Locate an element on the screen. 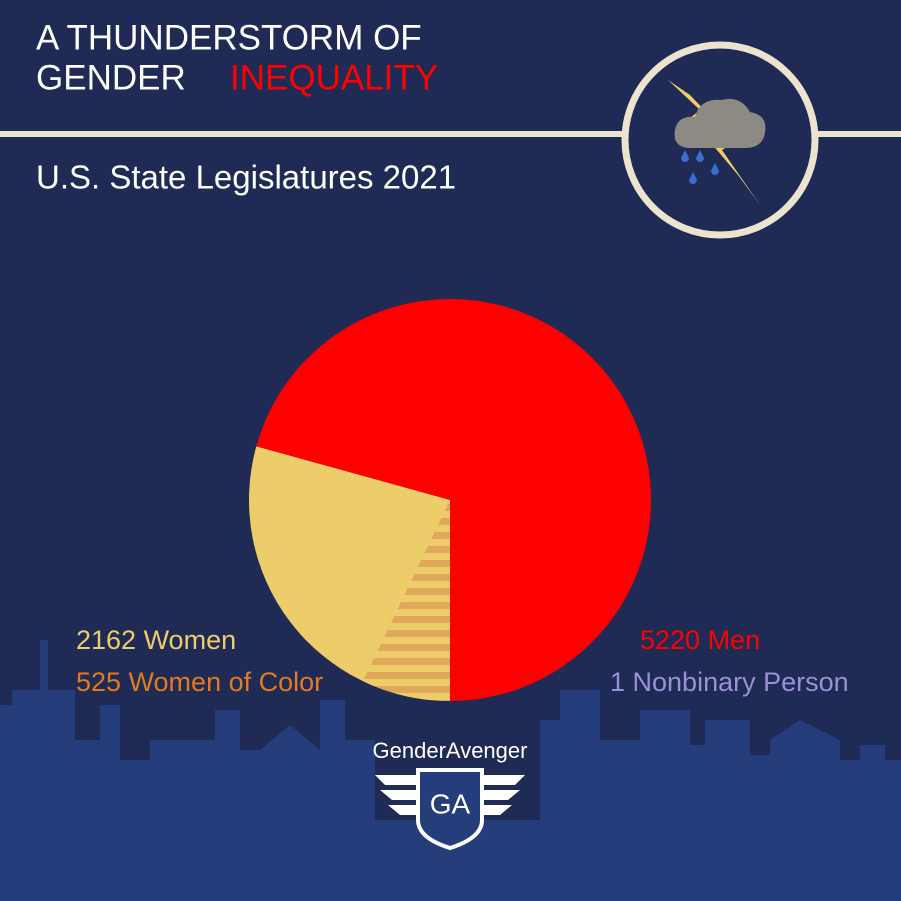  title-line: GENDER is located at coordinates (111, 77).